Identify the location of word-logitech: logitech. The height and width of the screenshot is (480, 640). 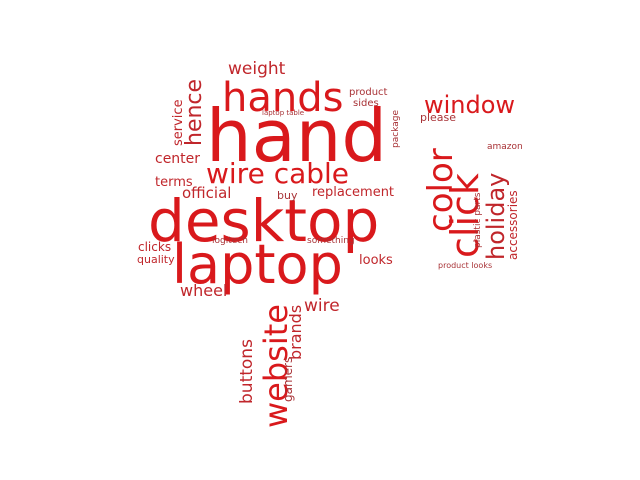
(230, 241).